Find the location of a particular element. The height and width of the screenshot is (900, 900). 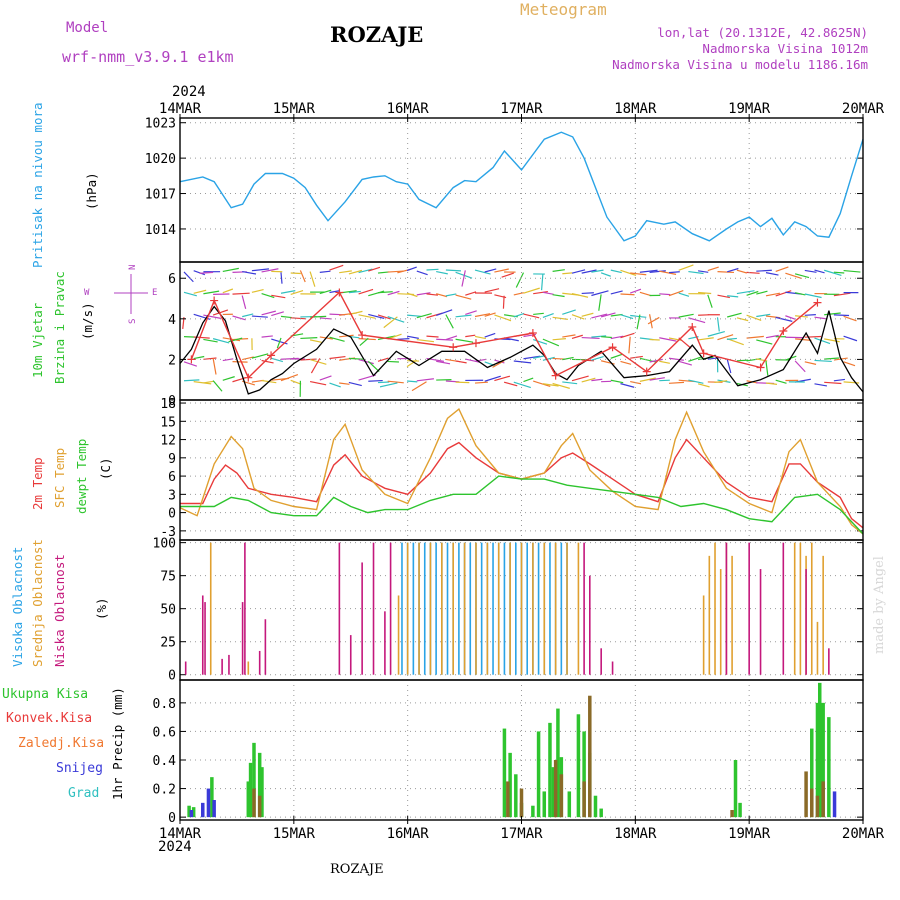

year-top: 2024 is located at coordinates (189, 92).